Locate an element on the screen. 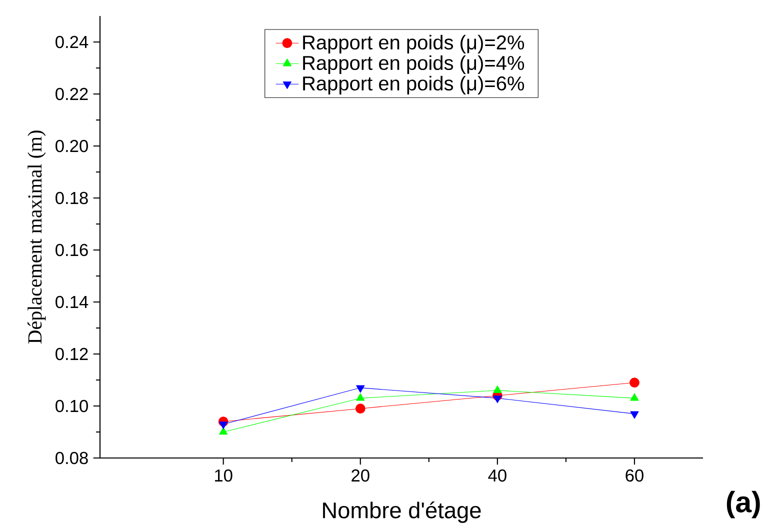 This screenshot has height=525, width=771. y-tick-label: 0.22 is located at coordinates (72, 94).